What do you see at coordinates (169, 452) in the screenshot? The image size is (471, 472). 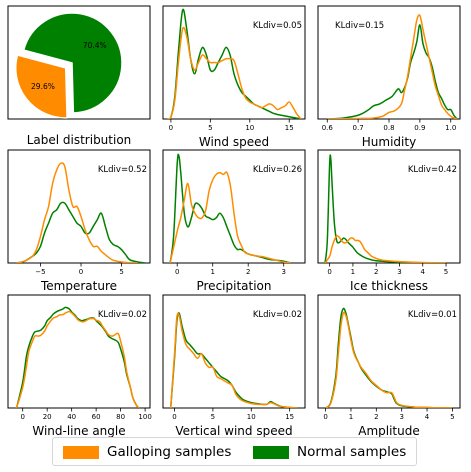 I see `legend-label-galloping: Galloping samples` at bounding box center [169, 452].